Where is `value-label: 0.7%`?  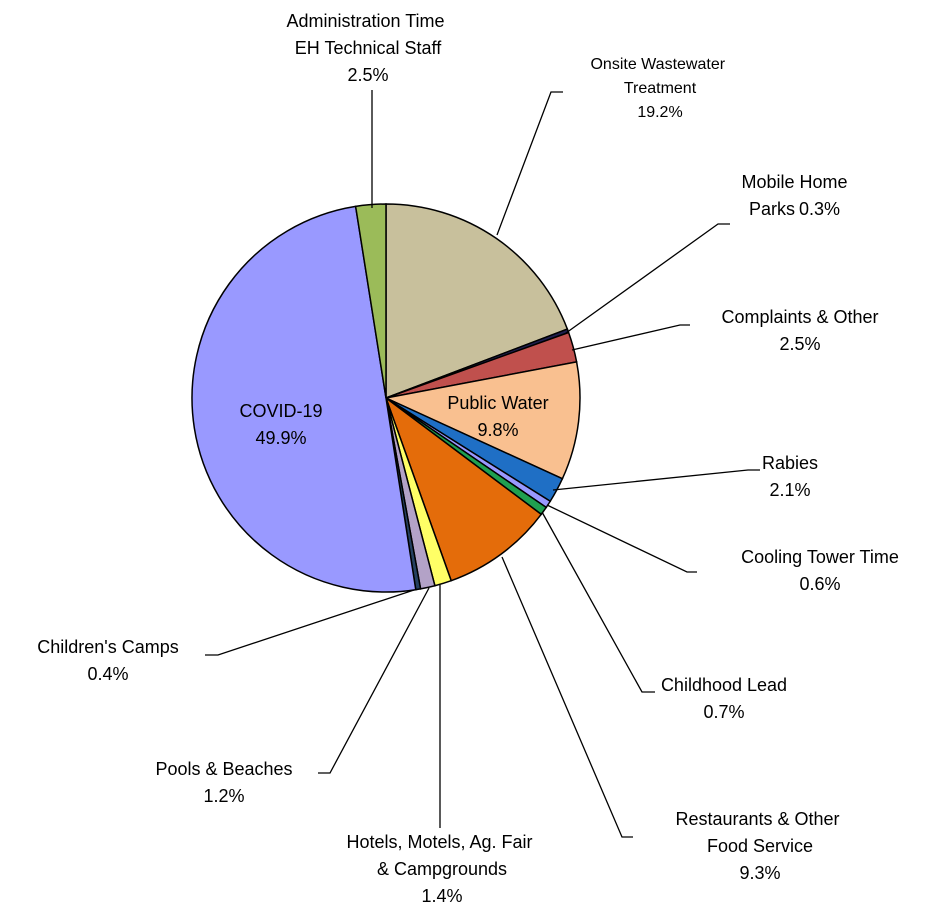
value-label: 0.7% is located at coordinates (723, 712).